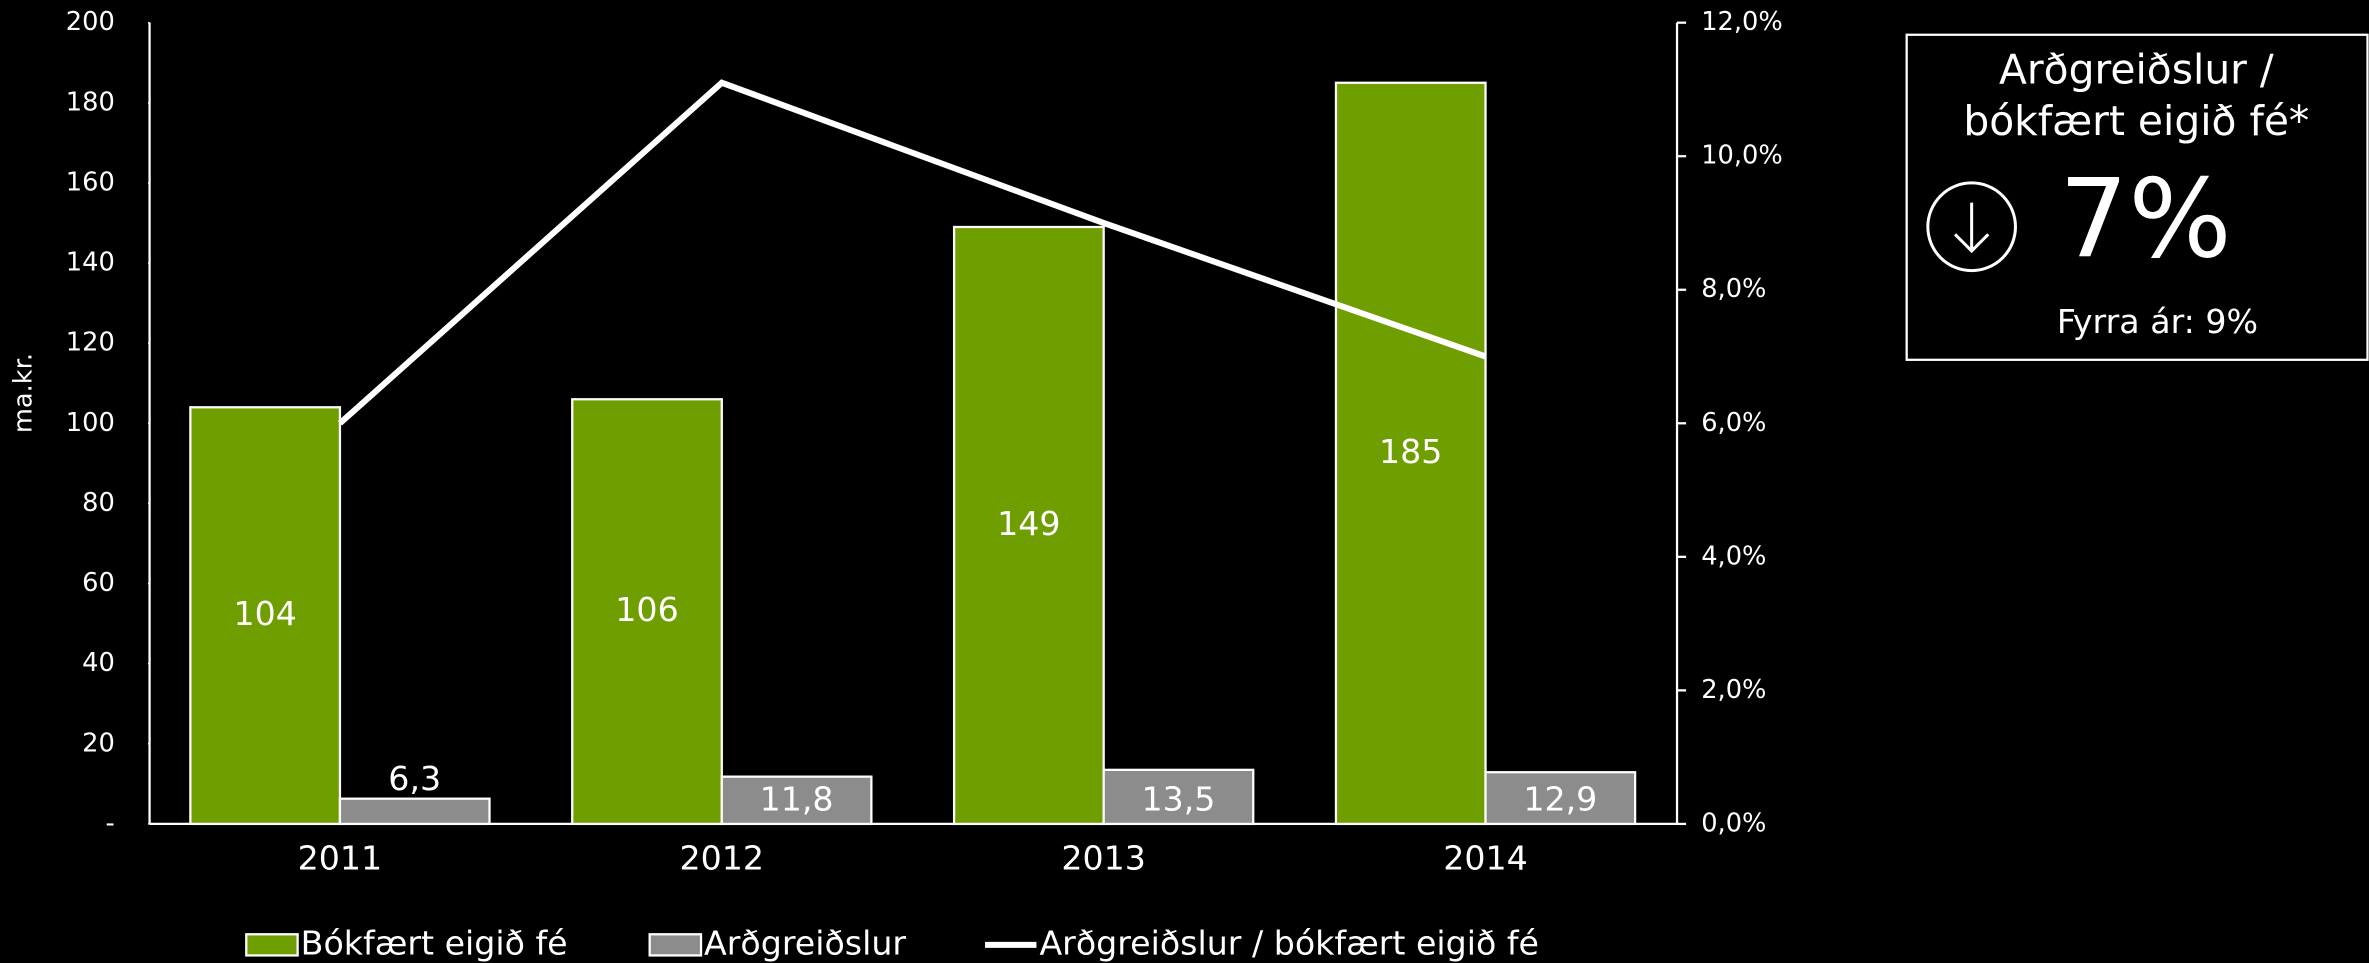 The image size is (2369, 963). Describe the element at coordinates (722, 858) in the screenshot. I see `x-tick-label: 2012` at that location.